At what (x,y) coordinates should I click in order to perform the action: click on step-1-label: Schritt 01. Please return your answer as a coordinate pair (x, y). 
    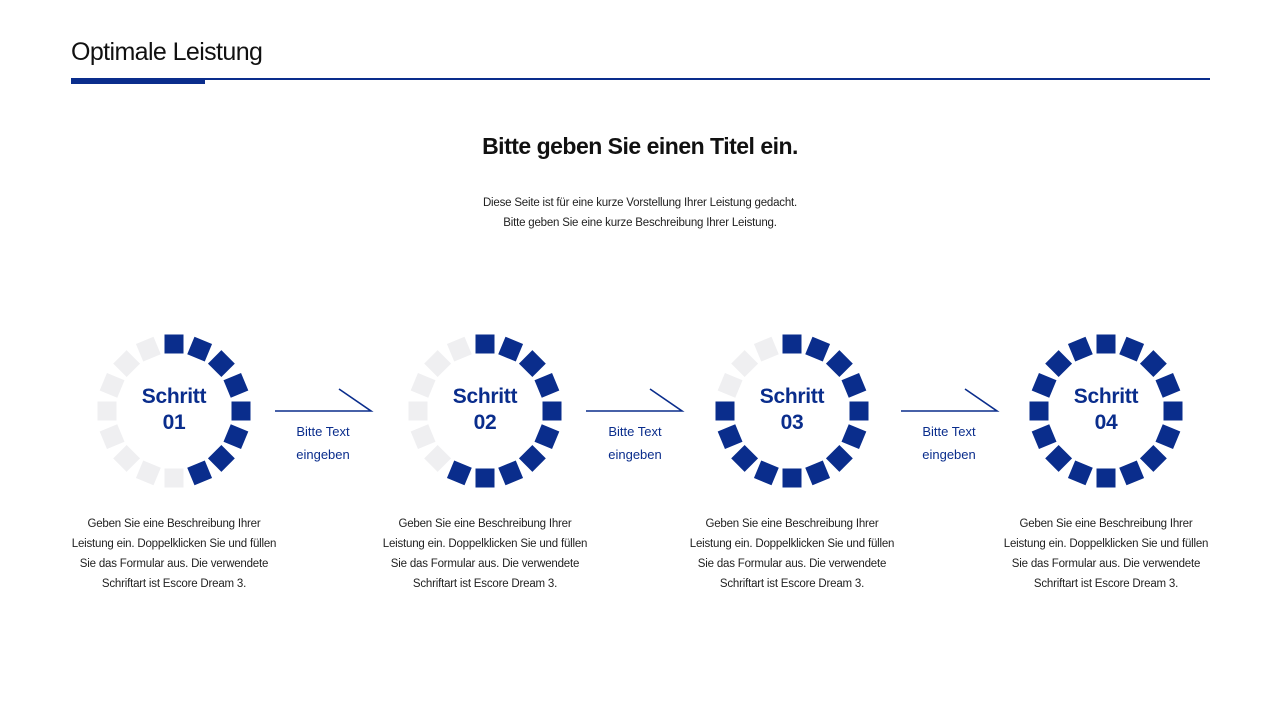
    Looking at the image, I should click on (174, 410).